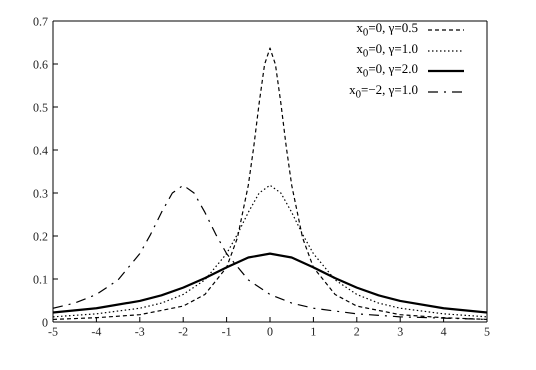 The height and width of the screenshot is (370, 536). I want to click on y-tick-label: 0.4, so click(40, 150).